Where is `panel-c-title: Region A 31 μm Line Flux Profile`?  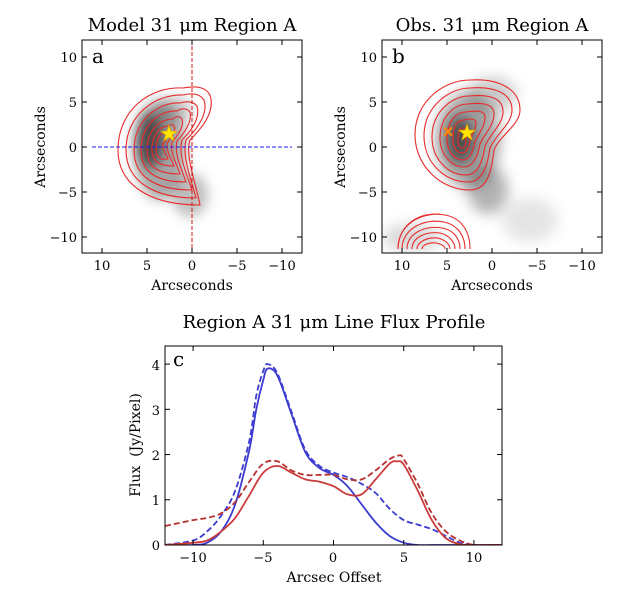 panel-c-title: Region A 31 μm Line Flux Profile is located at coordinates (334, 322).